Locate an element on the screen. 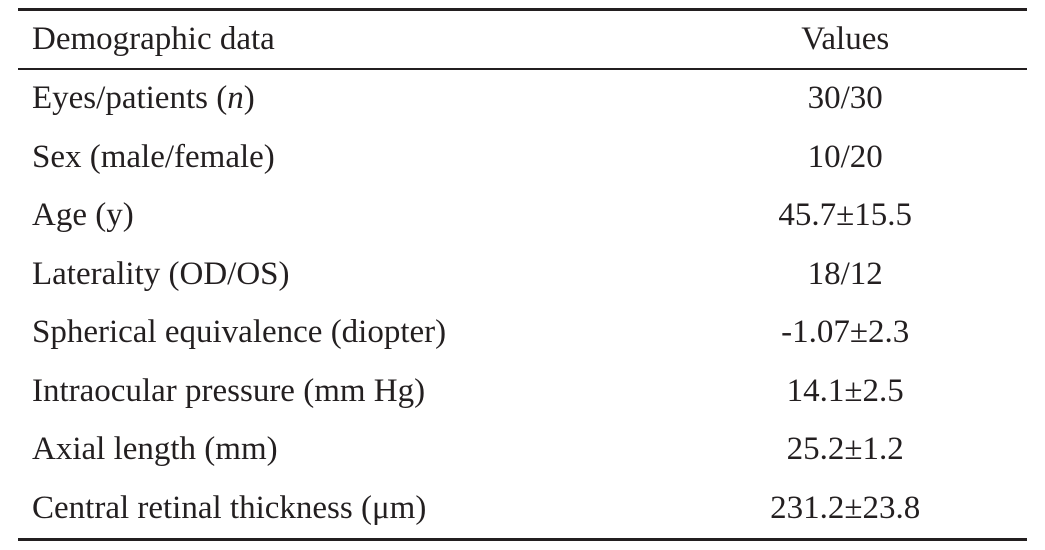 This screenshot has height=550, width=1045. table-top-rule is located at coordinates (522, 9).